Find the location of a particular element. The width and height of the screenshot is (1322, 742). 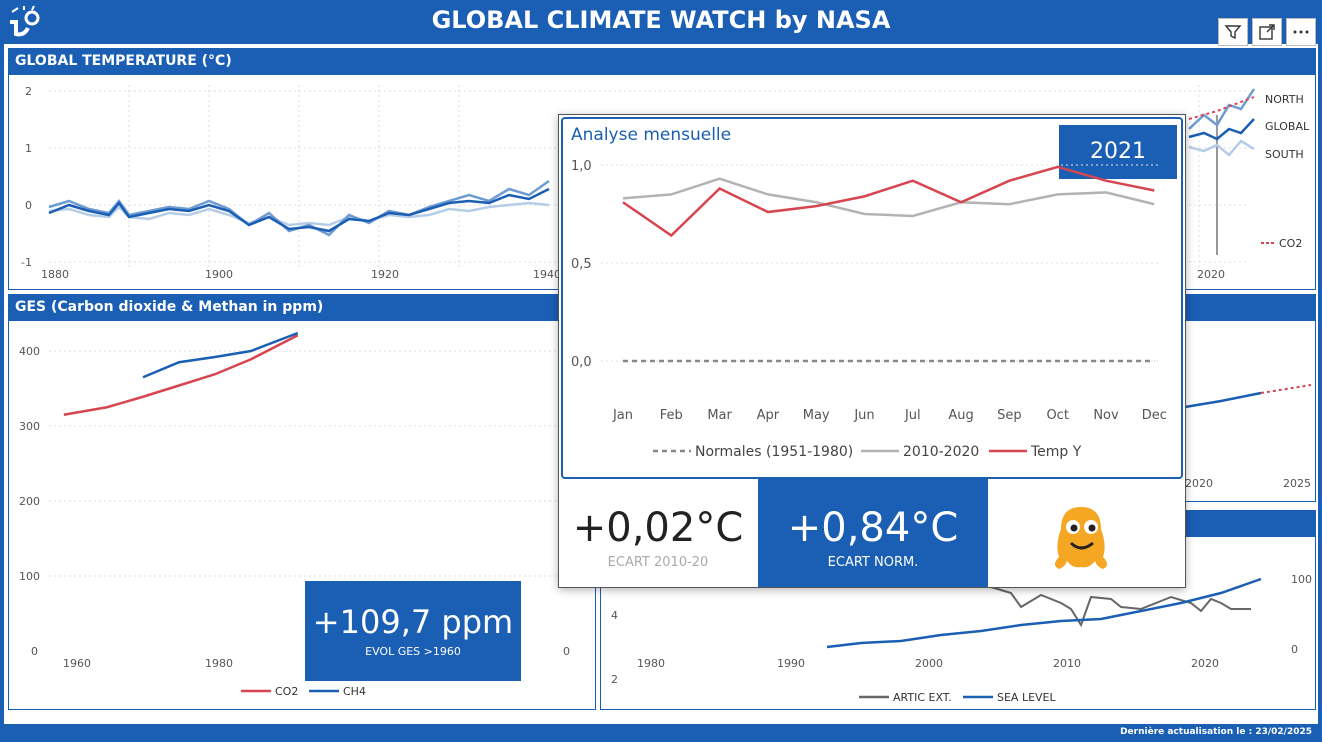

kpi1-label: ECART 2010-20 is located at coordinates (658, 562).